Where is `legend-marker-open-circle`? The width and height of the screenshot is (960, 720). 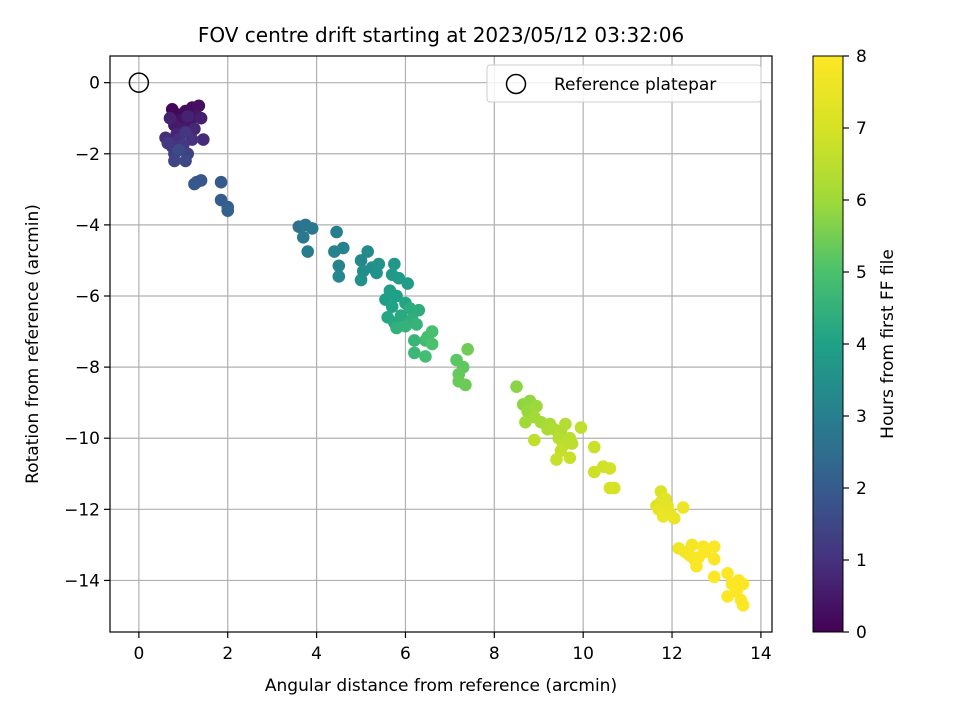 legend-marker-open-circle is located at coordinates (516, 84).